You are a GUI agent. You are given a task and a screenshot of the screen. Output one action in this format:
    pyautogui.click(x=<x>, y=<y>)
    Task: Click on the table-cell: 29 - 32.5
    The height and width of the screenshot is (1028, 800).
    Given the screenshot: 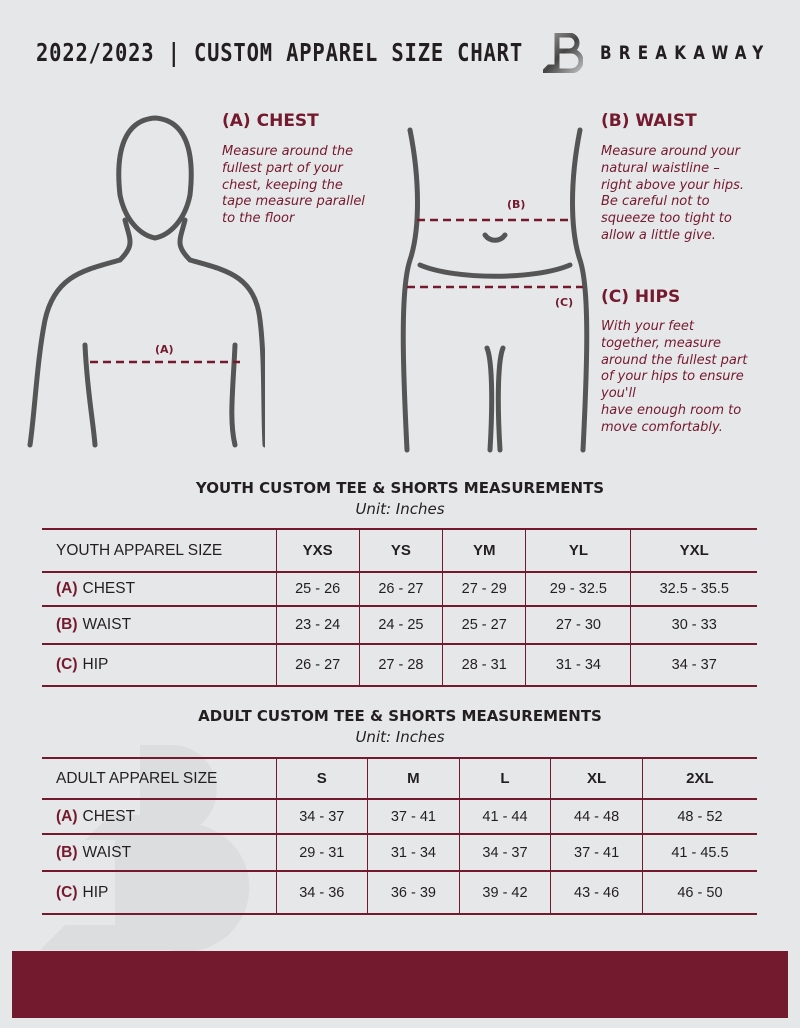 What is the action you would take?
    pyautogui.click(x=578, y=589)
    